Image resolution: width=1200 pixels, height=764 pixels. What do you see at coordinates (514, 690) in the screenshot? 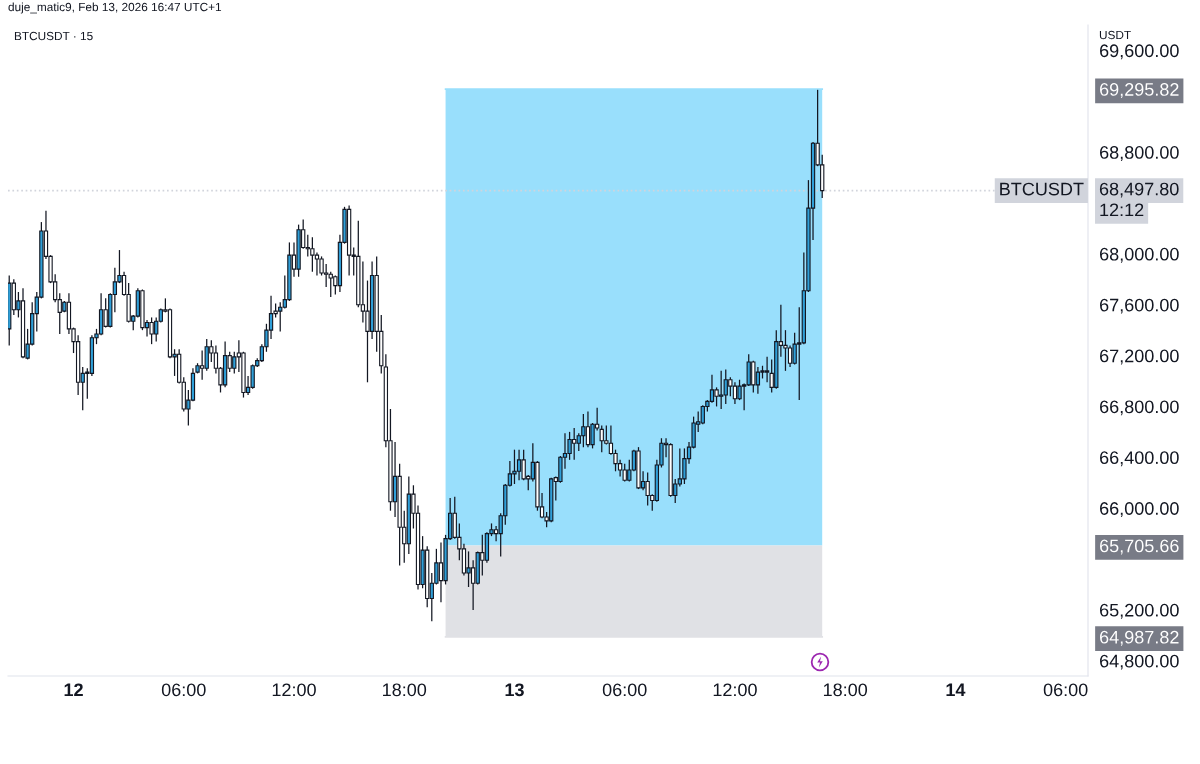
I see `x-tick-label: 13` at bounding box center [514, 690].